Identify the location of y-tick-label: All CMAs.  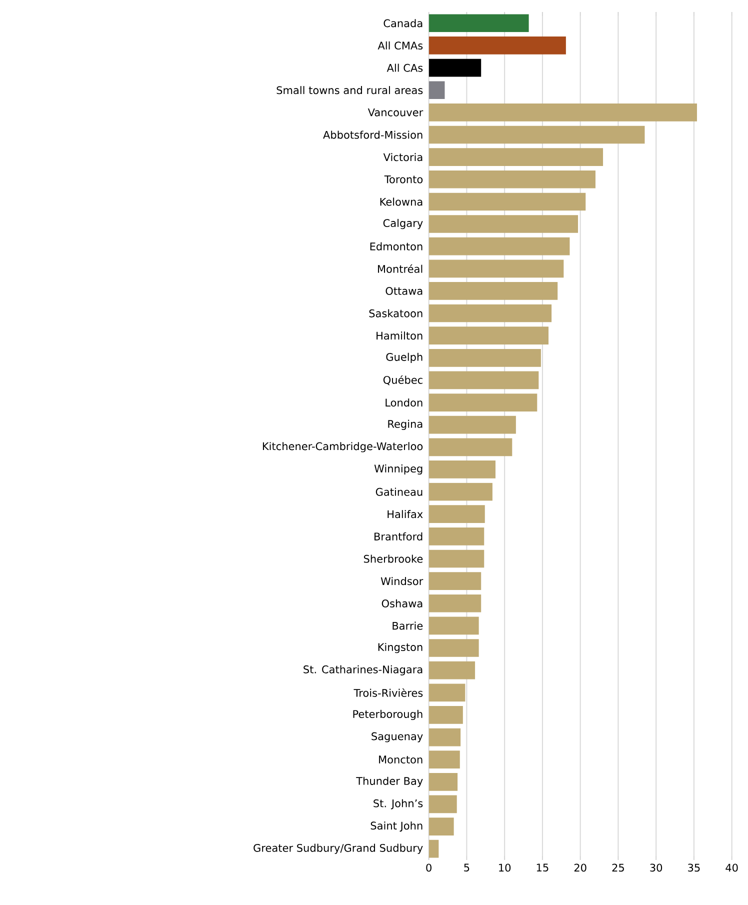
(400, 45).